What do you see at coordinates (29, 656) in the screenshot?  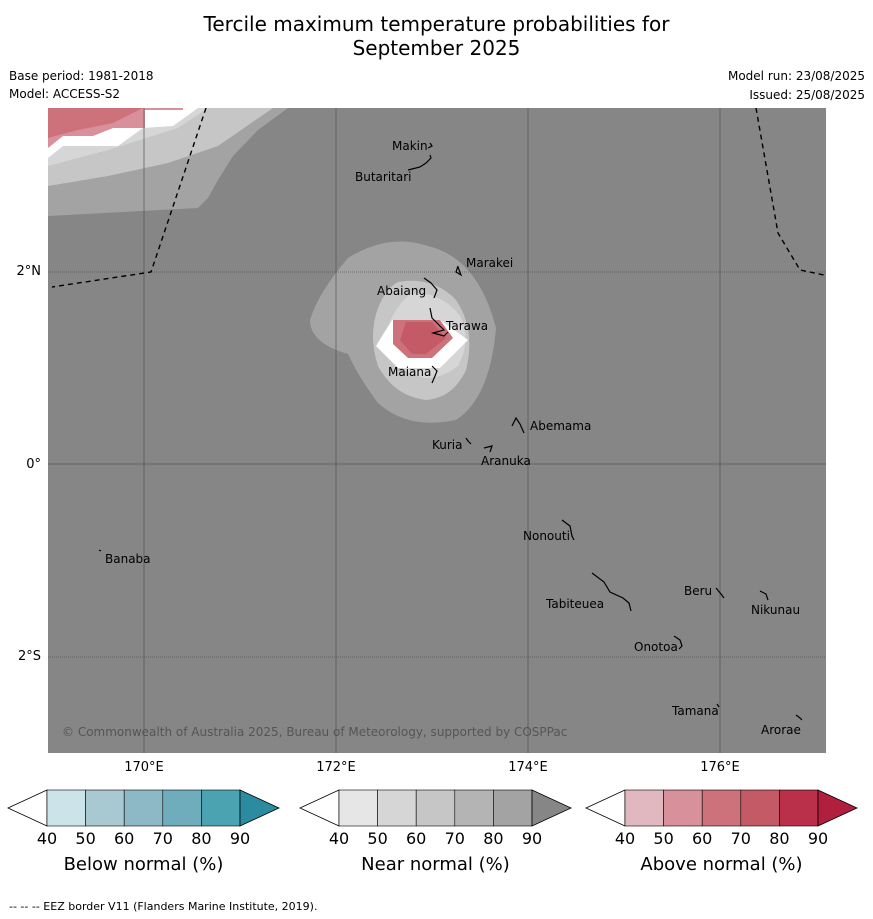 I see `lat-label-2s: 2°S` at bounding box center [29, 656].